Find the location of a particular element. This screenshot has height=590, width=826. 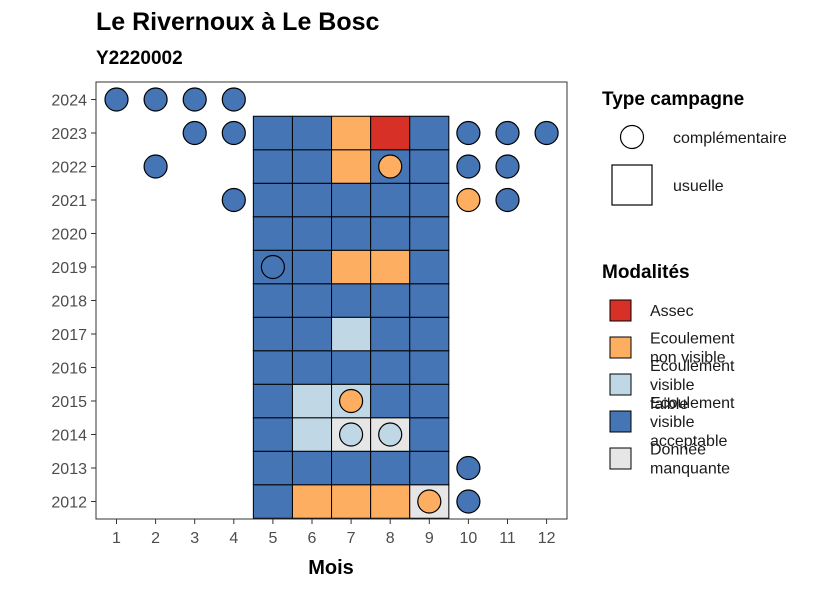

chart-subtitle: Y2220002 is located at coordinates (139, 58).